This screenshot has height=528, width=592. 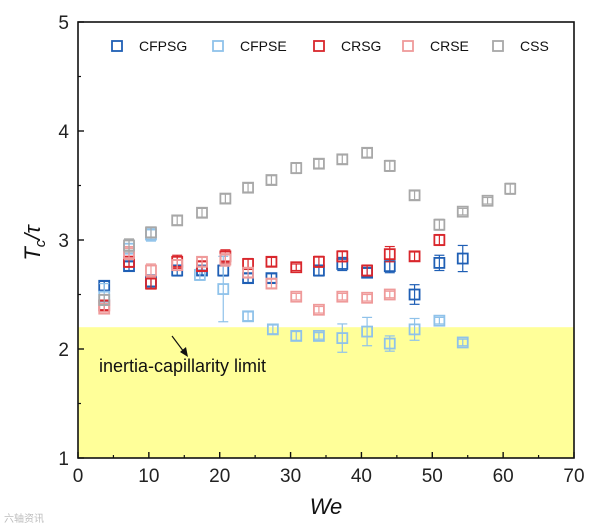 I want to click on legend-label-cfpse: CFPSE, so click(x=263, y=46).